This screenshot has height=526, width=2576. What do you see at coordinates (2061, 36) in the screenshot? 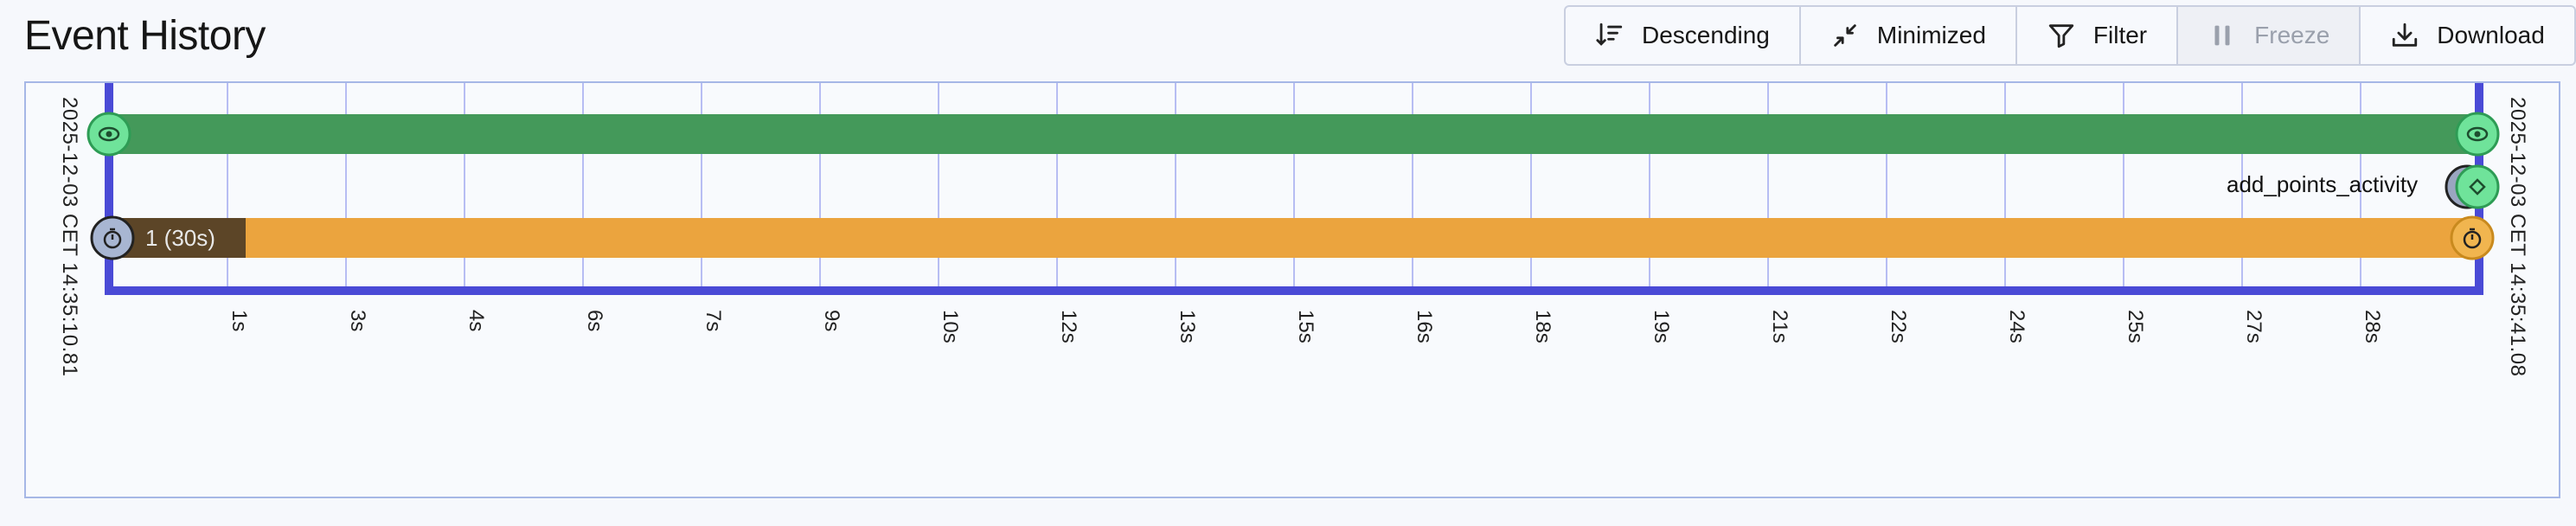
I see `filter-icon` at bounding box center [2061, 36].